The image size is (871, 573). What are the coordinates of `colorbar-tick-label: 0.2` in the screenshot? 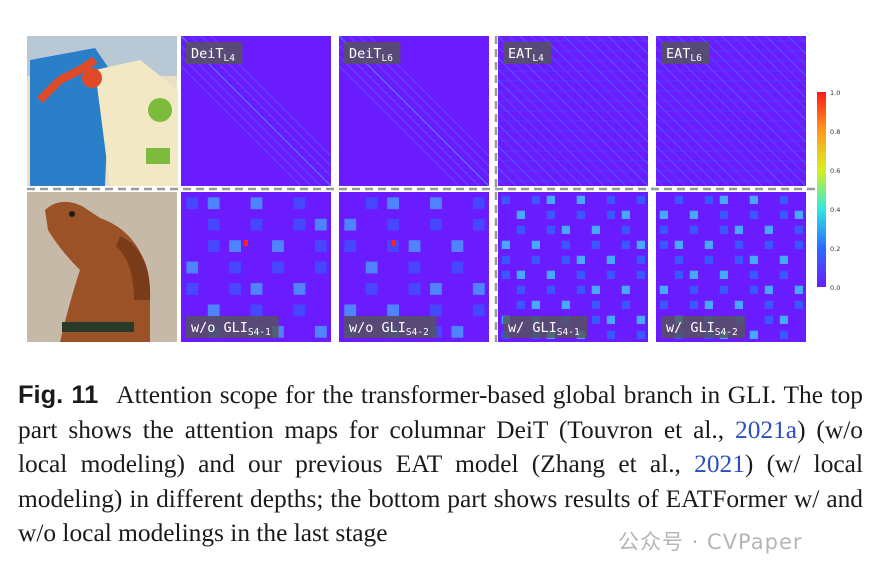 It's located at (835, 249).